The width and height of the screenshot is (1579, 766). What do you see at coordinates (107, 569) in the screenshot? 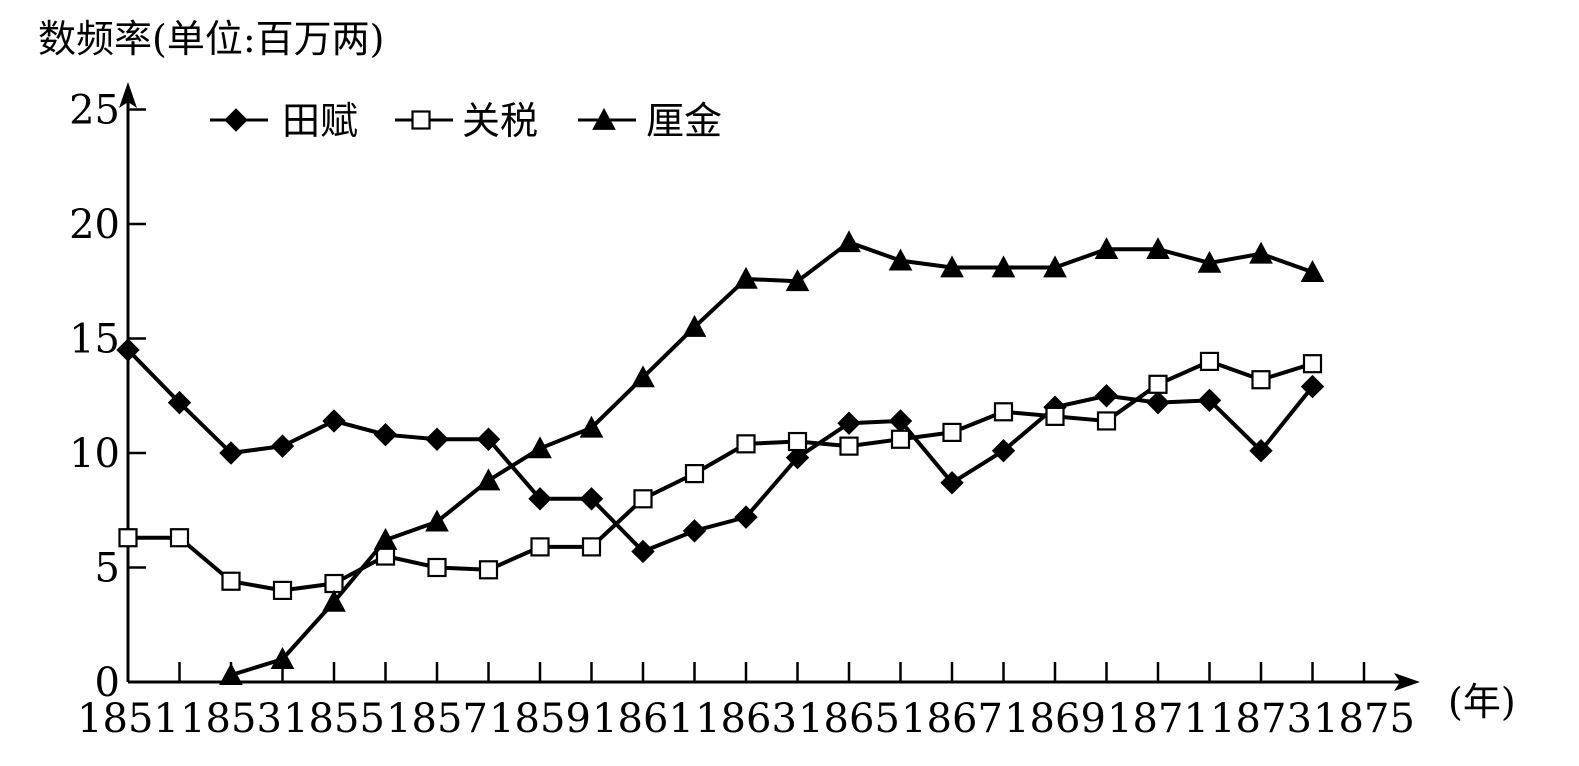
I see `y-tick-label: 5` at bounding box center [107, 569].